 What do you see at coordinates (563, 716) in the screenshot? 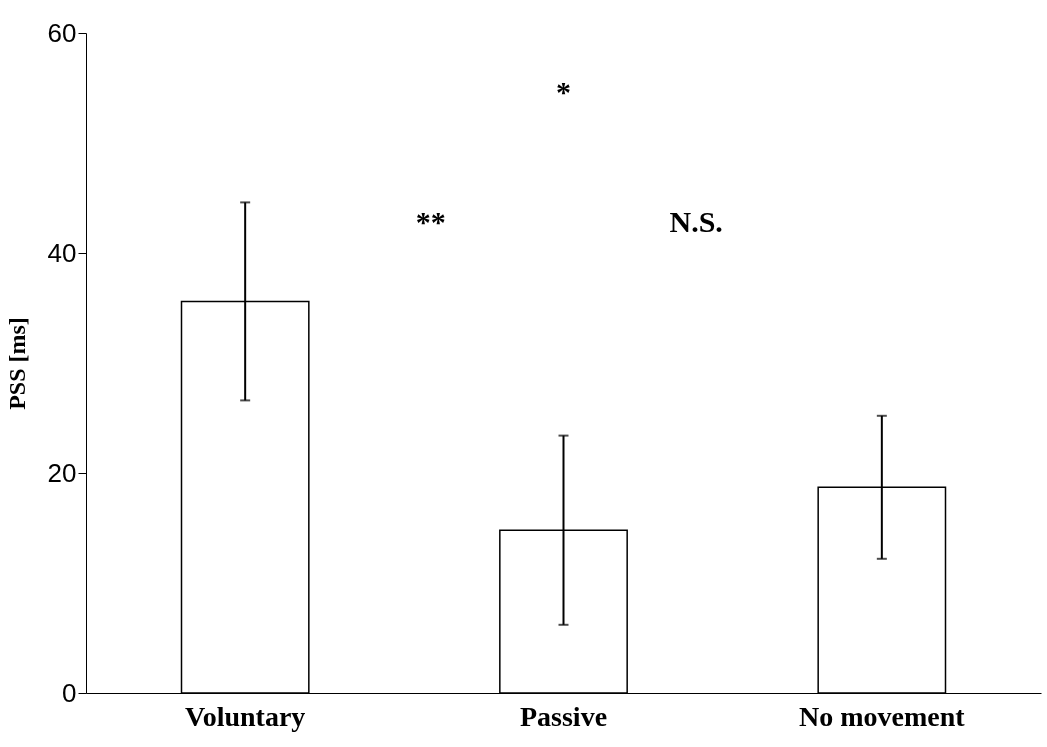
I see `x-tick-label: Passive` at bounding box center [563, 716].